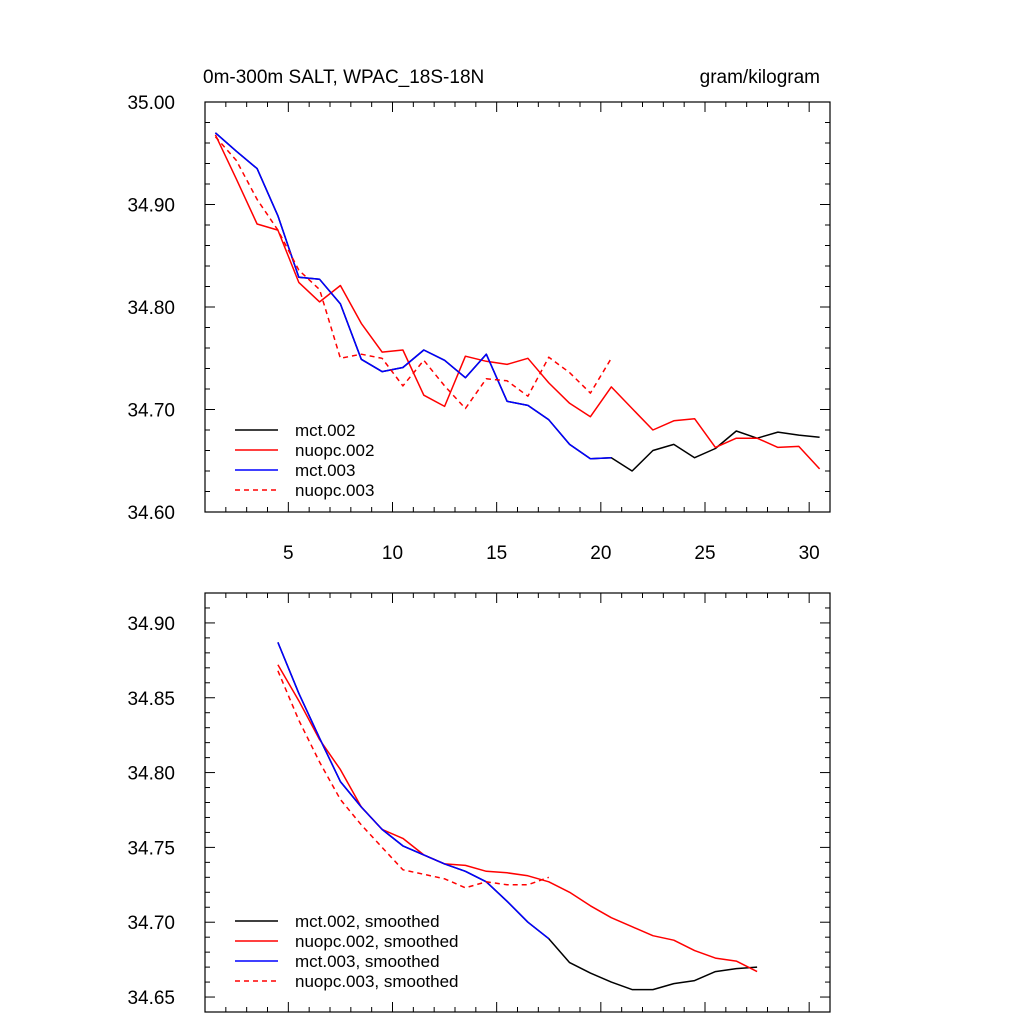 This screenshot has width=1024, height=1024. Describe the element at coordinates (334, 490) in the screenshot. I see `legend-label: nuopc.003` at that location.